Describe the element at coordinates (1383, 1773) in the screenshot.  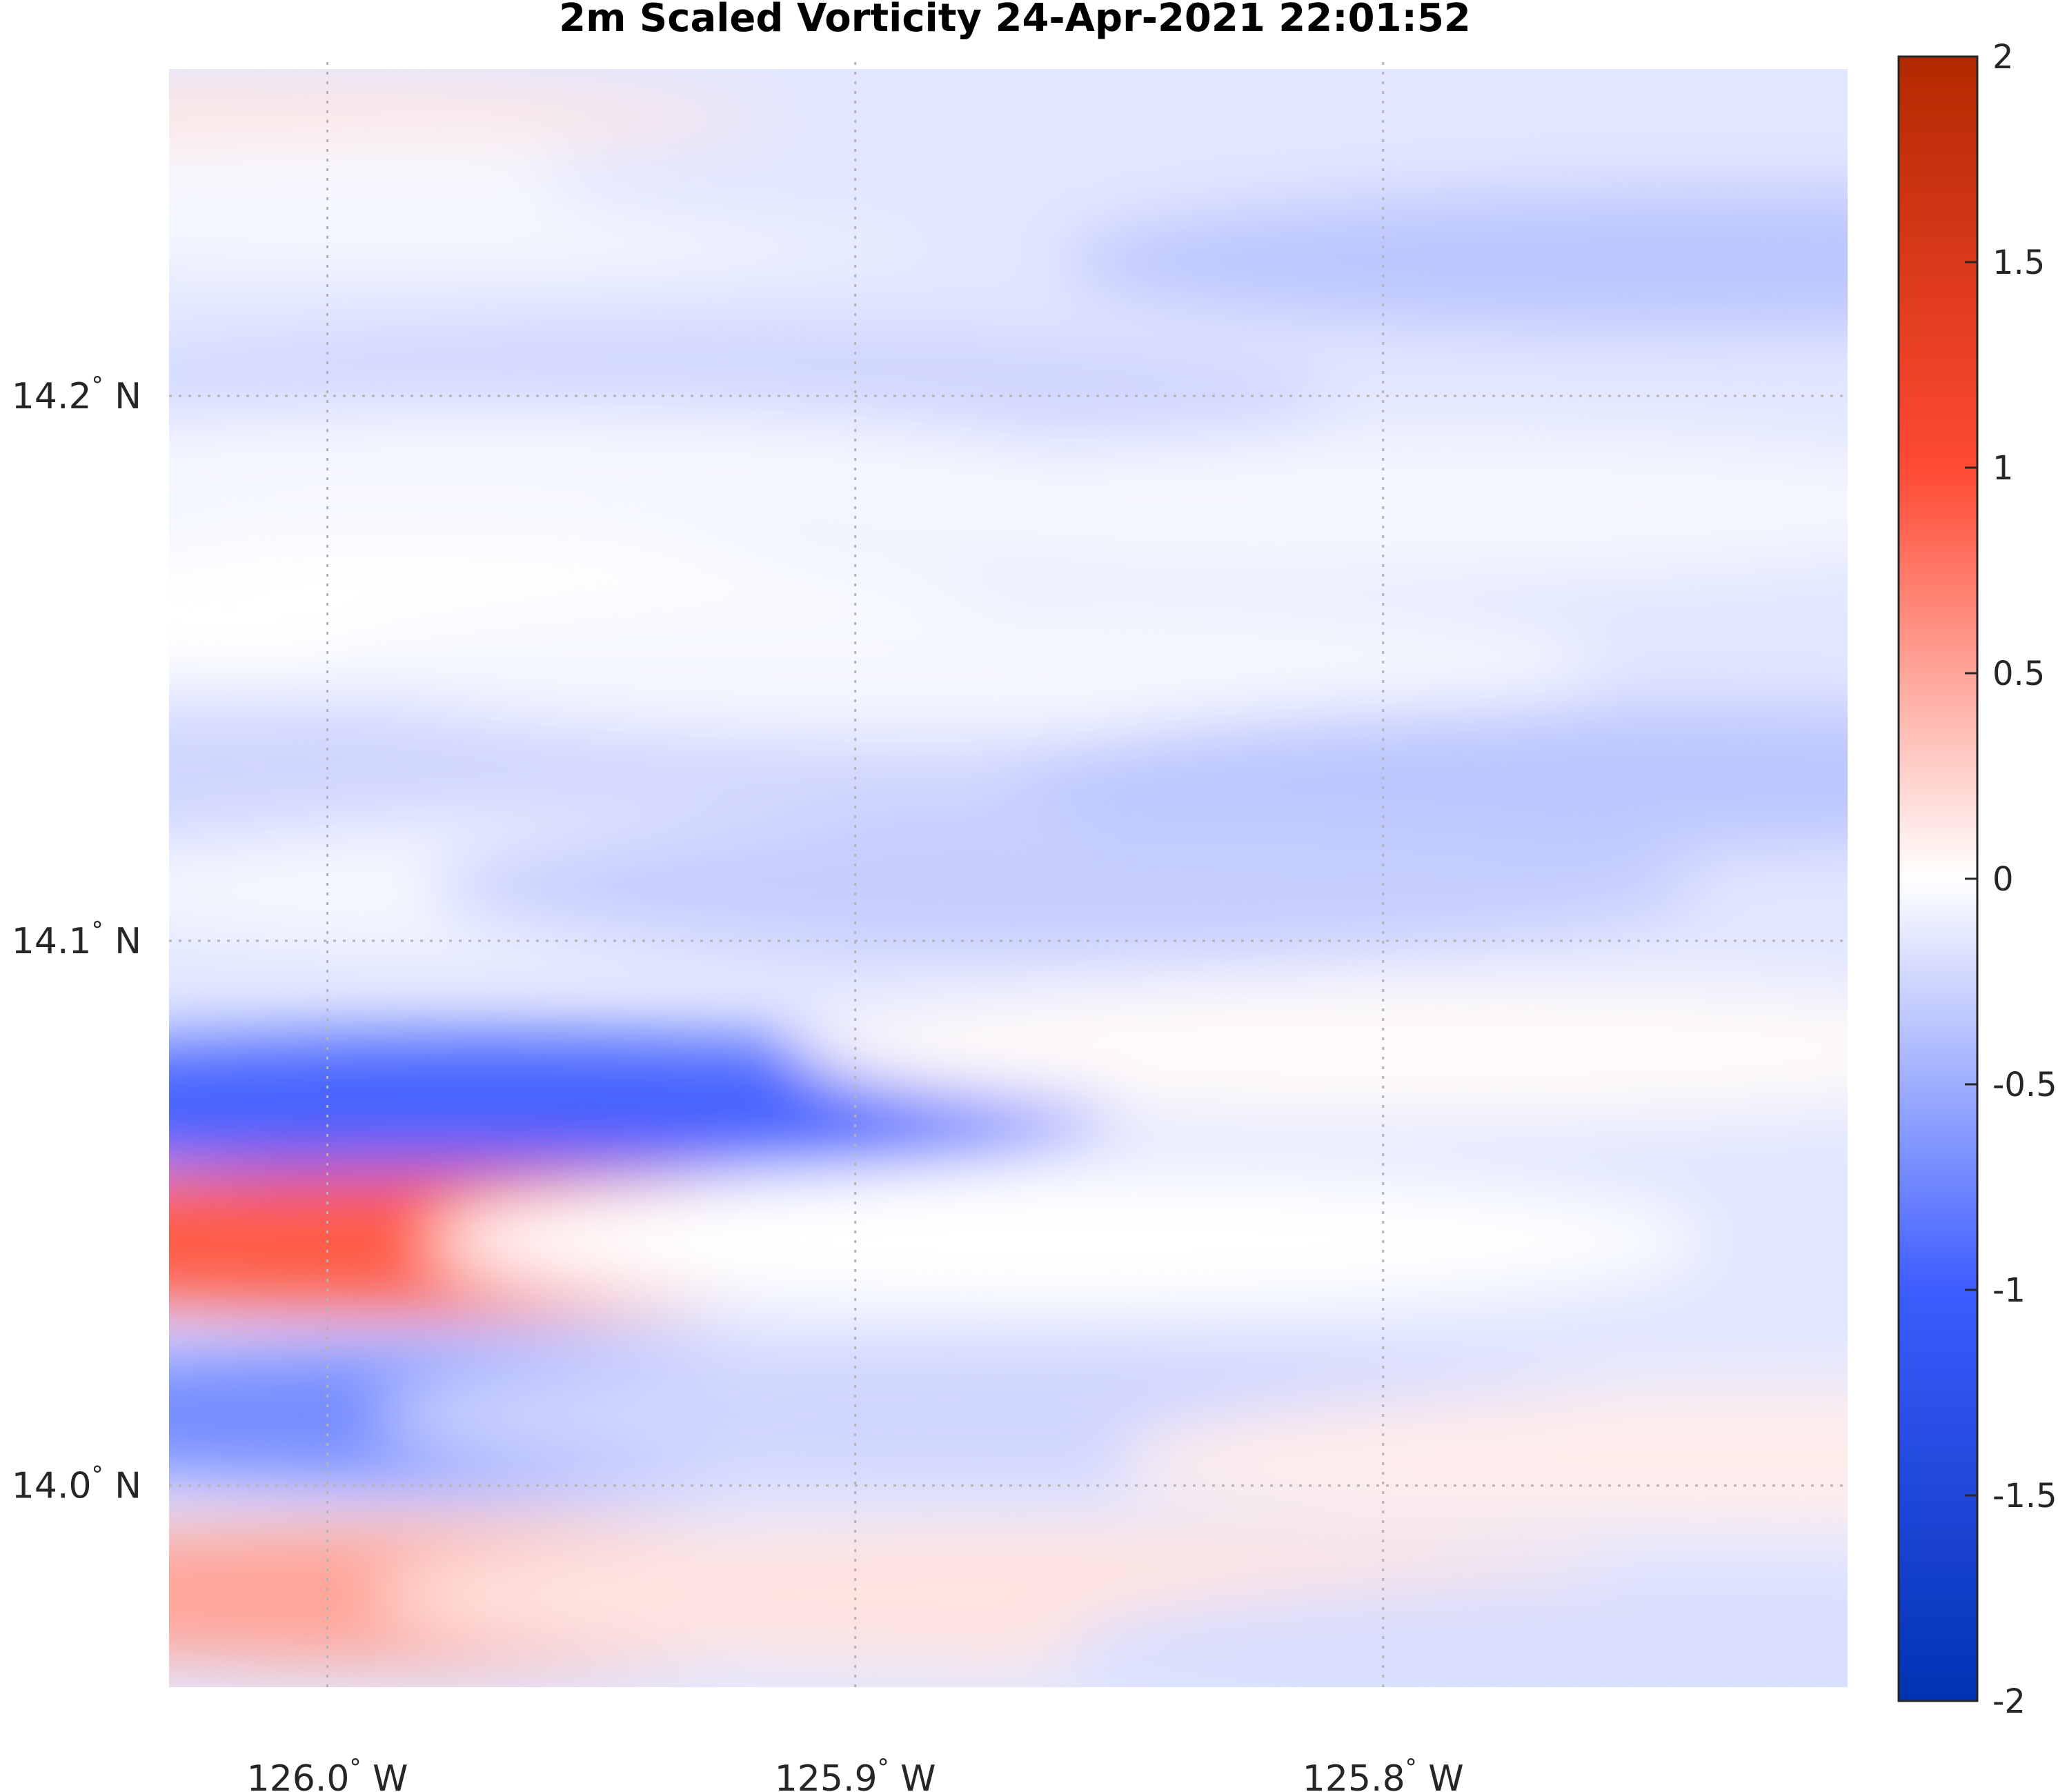
I see `x-tick-label: 125.8° W` at that location.